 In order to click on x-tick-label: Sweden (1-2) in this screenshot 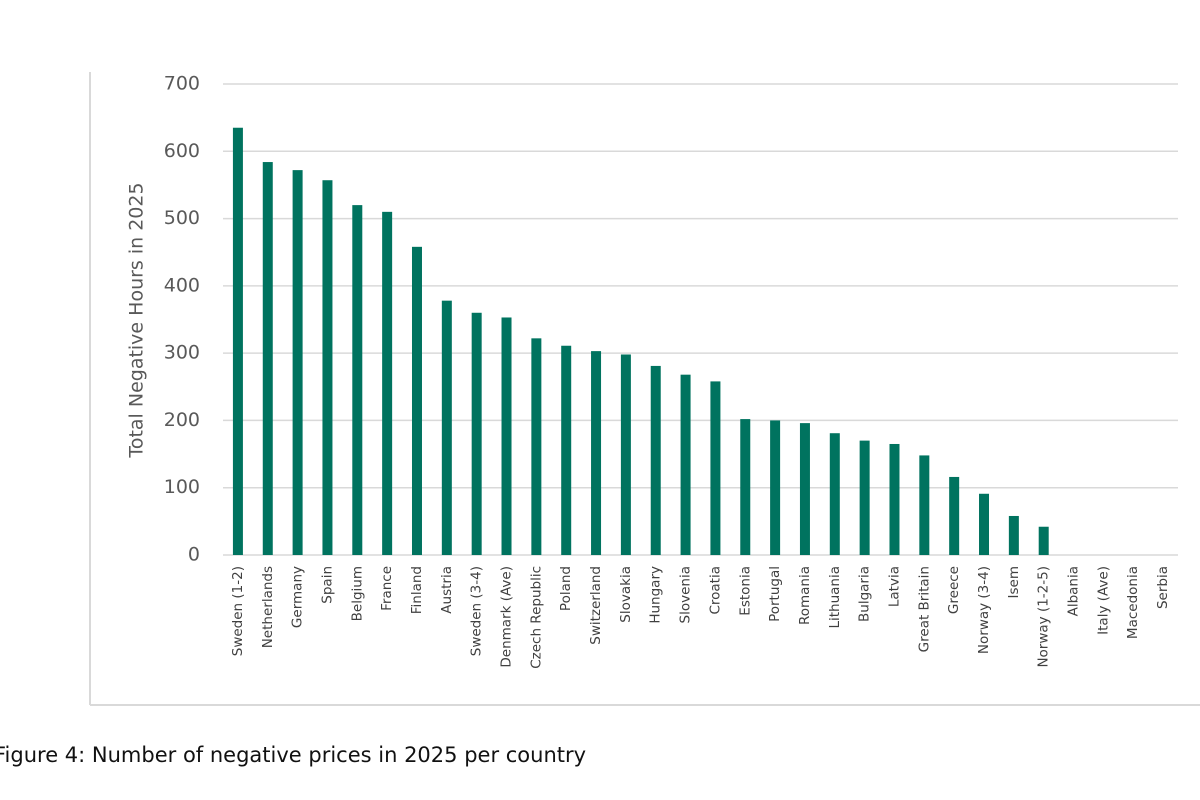, I will do `click(238, 611)`.